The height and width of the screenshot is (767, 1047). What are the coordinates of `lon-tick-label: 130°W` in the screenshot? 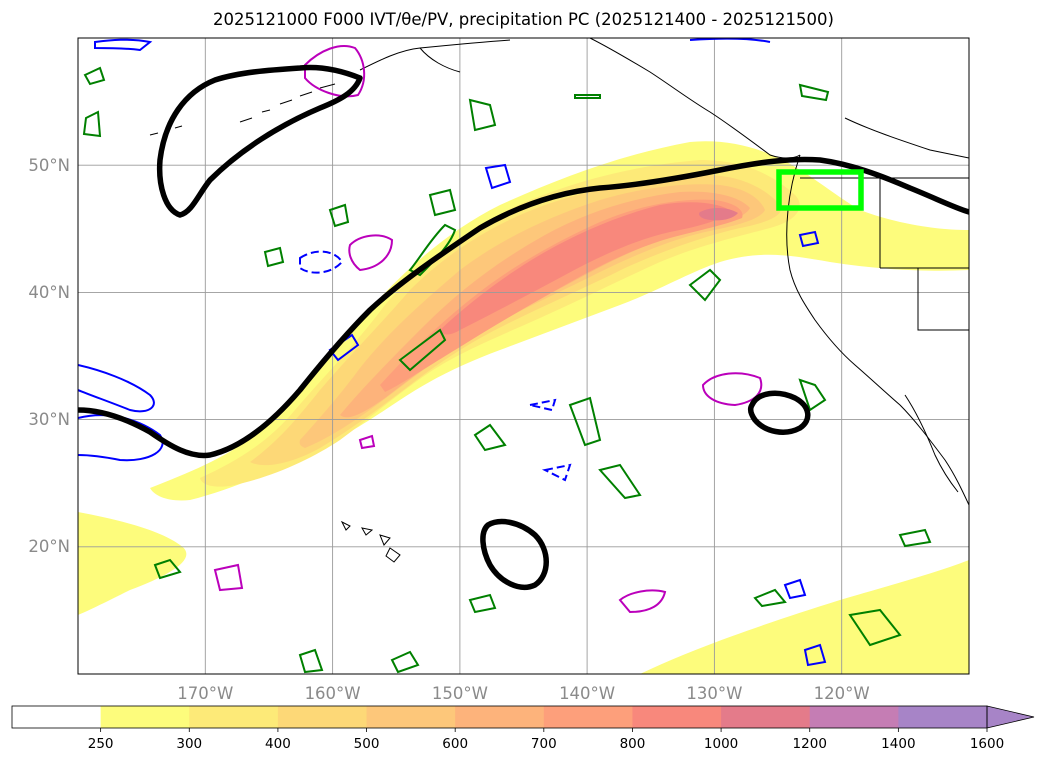 It's located at (714, 693).